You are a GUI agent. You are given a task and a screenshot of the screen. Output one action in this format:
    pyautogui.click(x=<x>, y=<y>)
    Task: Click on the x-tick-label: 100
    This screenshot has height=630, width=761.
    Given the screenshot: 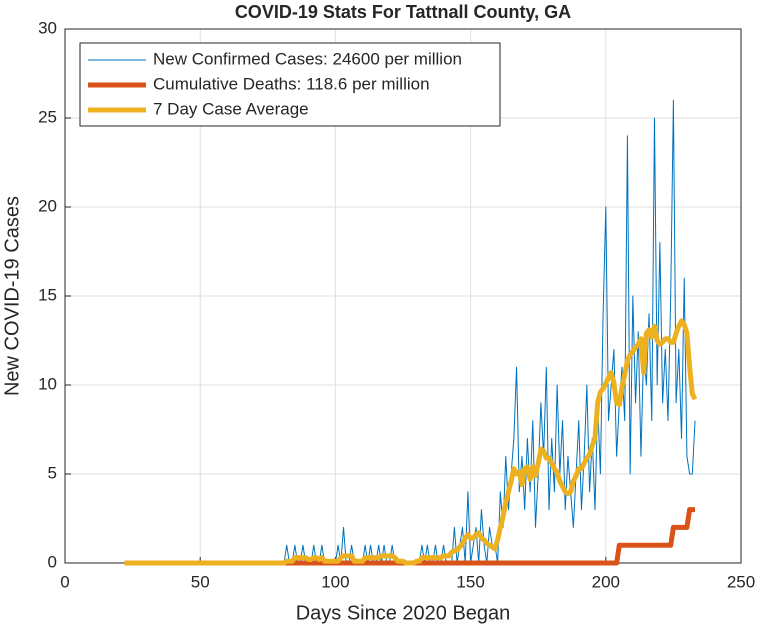 What is the action you would take?
    pyautogui.click(x=335, y=581)
    